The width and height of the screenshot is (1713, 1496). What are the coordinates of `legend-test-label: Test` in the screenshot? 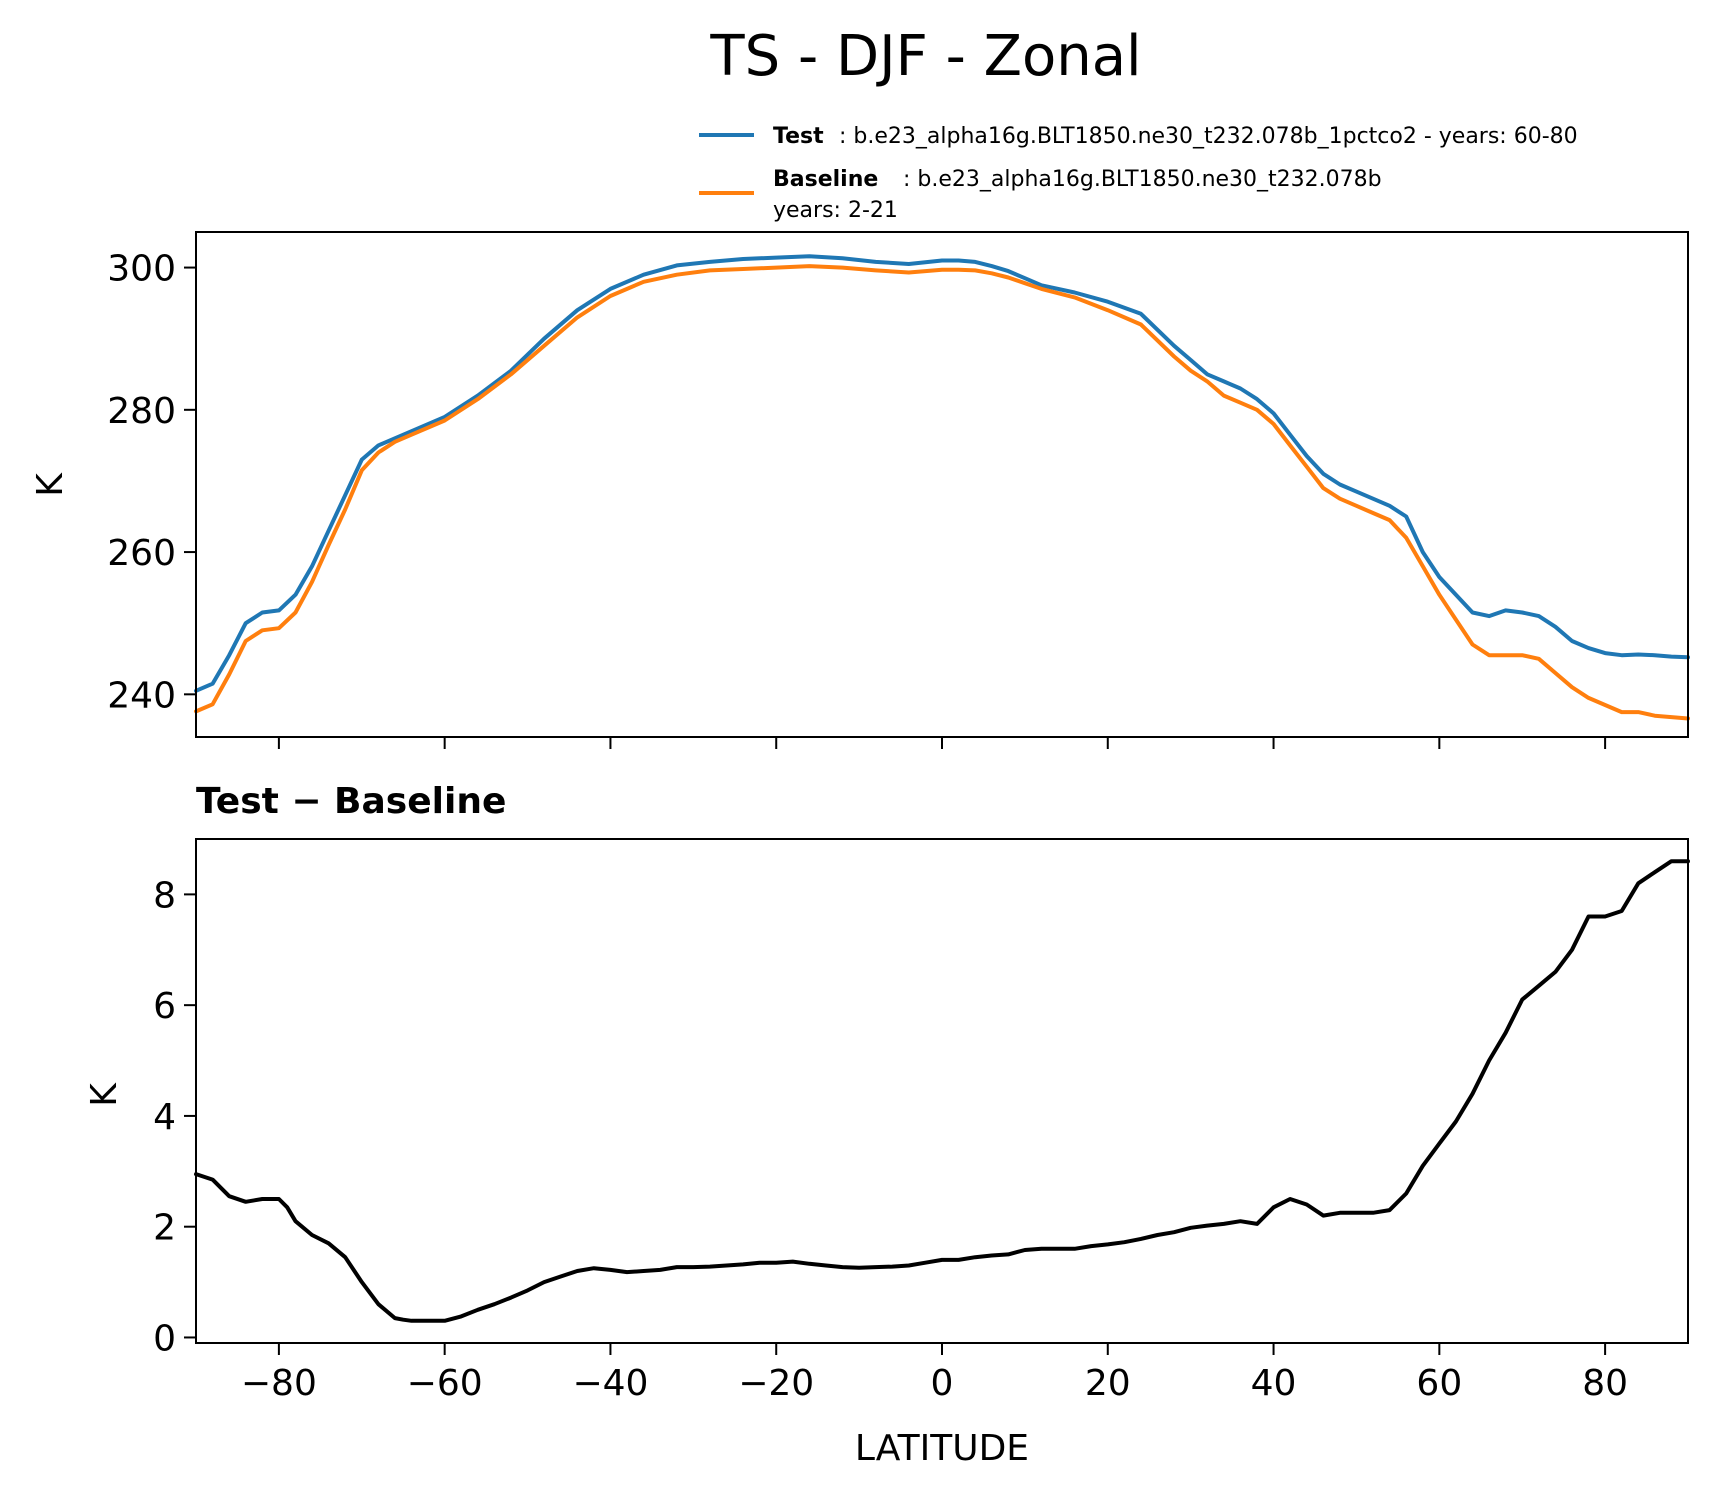 It's located at (798, 136).